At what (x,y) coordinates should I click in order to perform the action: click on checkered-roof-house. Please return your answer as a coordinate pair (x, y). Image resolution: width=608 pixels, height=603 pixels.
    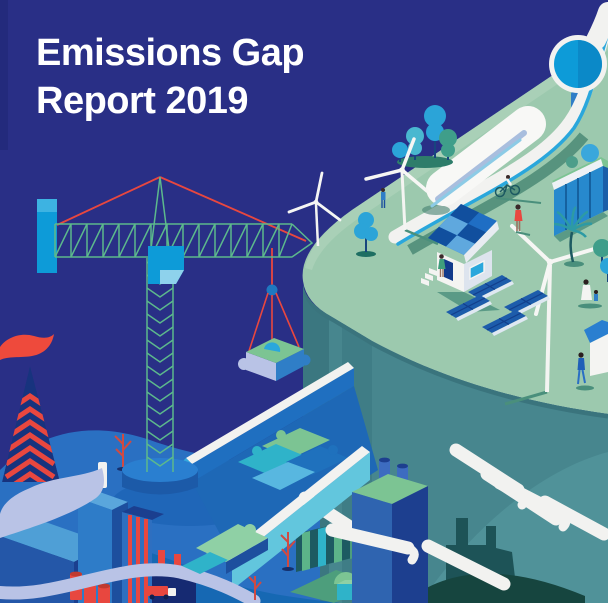
    Looking at the image, I should click on (460, 258).